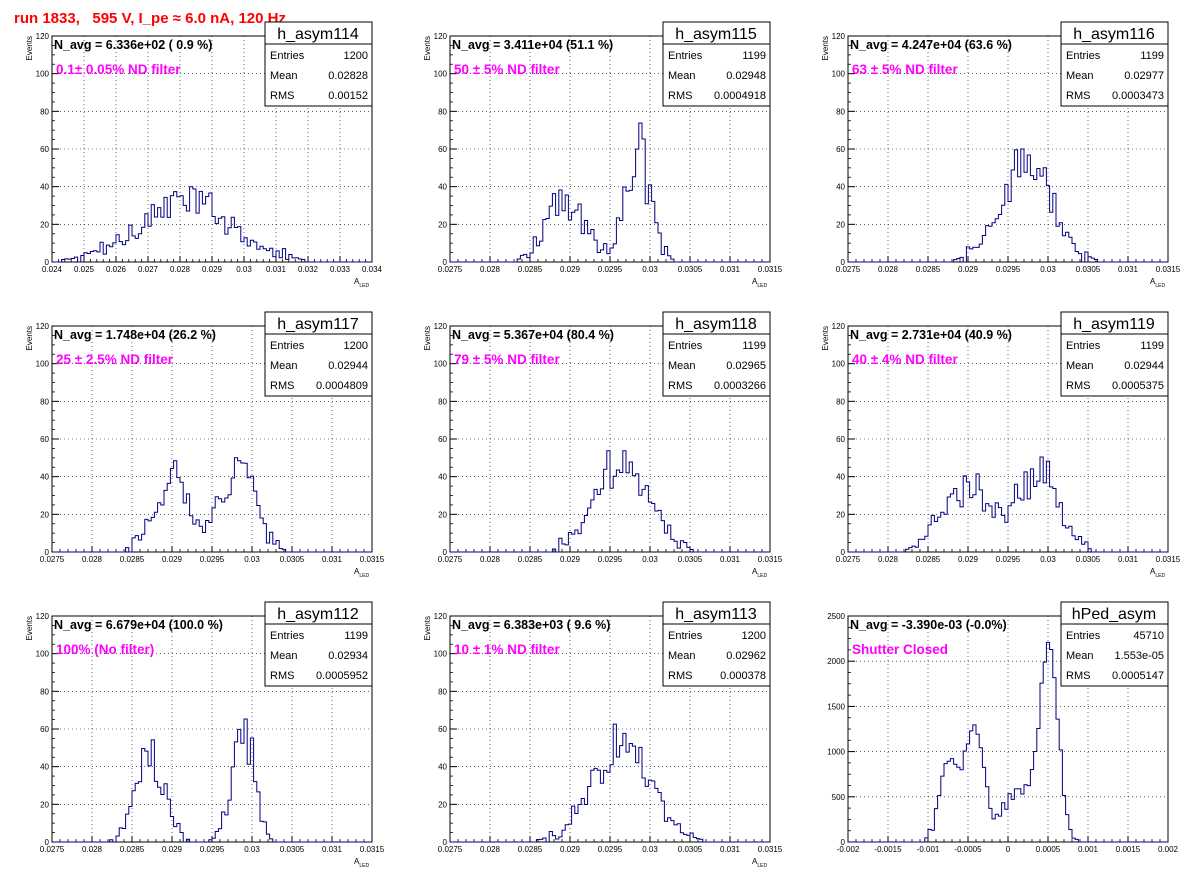 This screenshot has height=872, width=1196. Describe the element at coordinates (52, 269) in the screenshot. I see `x-tick-label: 0.024` at that location.